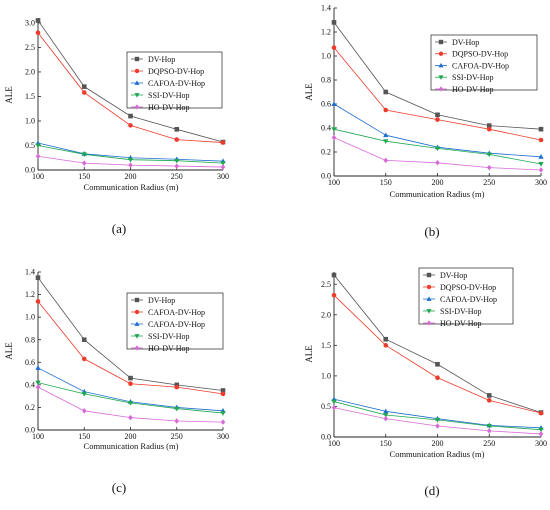 The height and width of the screenshot is (510, 550). I want to click on panel-label: (b), so click(431, 231).